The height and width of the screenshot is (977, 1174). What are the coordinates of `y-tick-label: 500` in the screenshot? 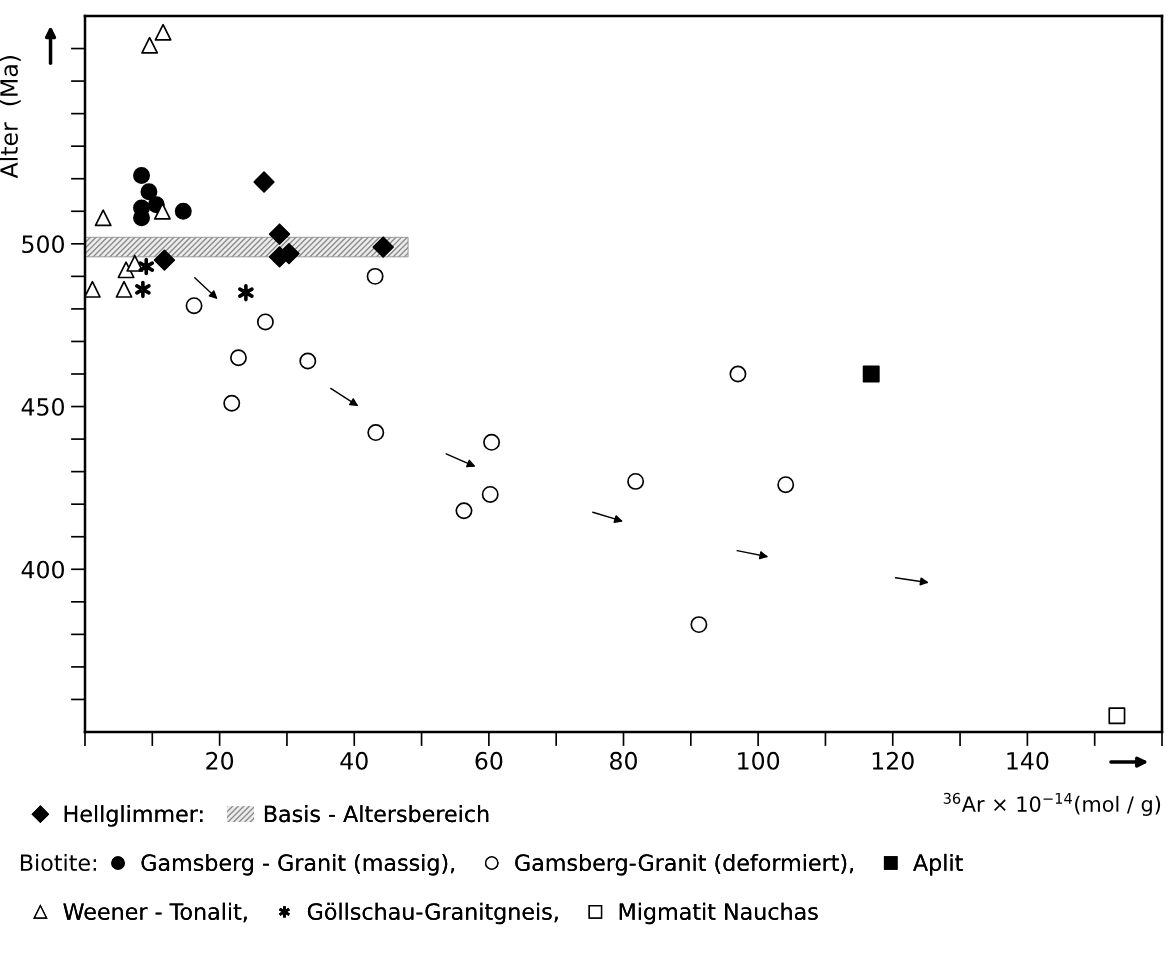 It's located at (43, 244).